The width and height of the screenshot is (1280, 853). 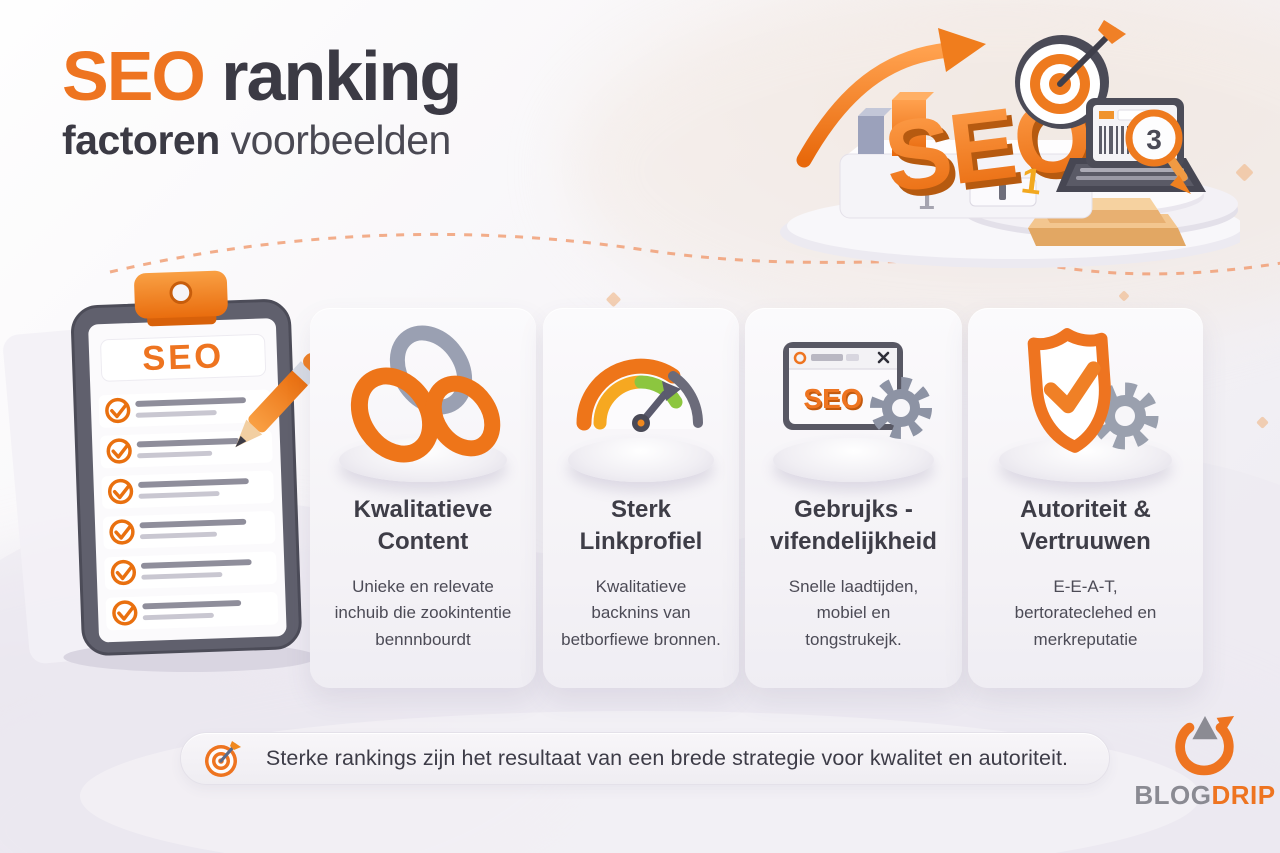 I want to click on step-rank-mark: 1, so click(x=1031, y=180).